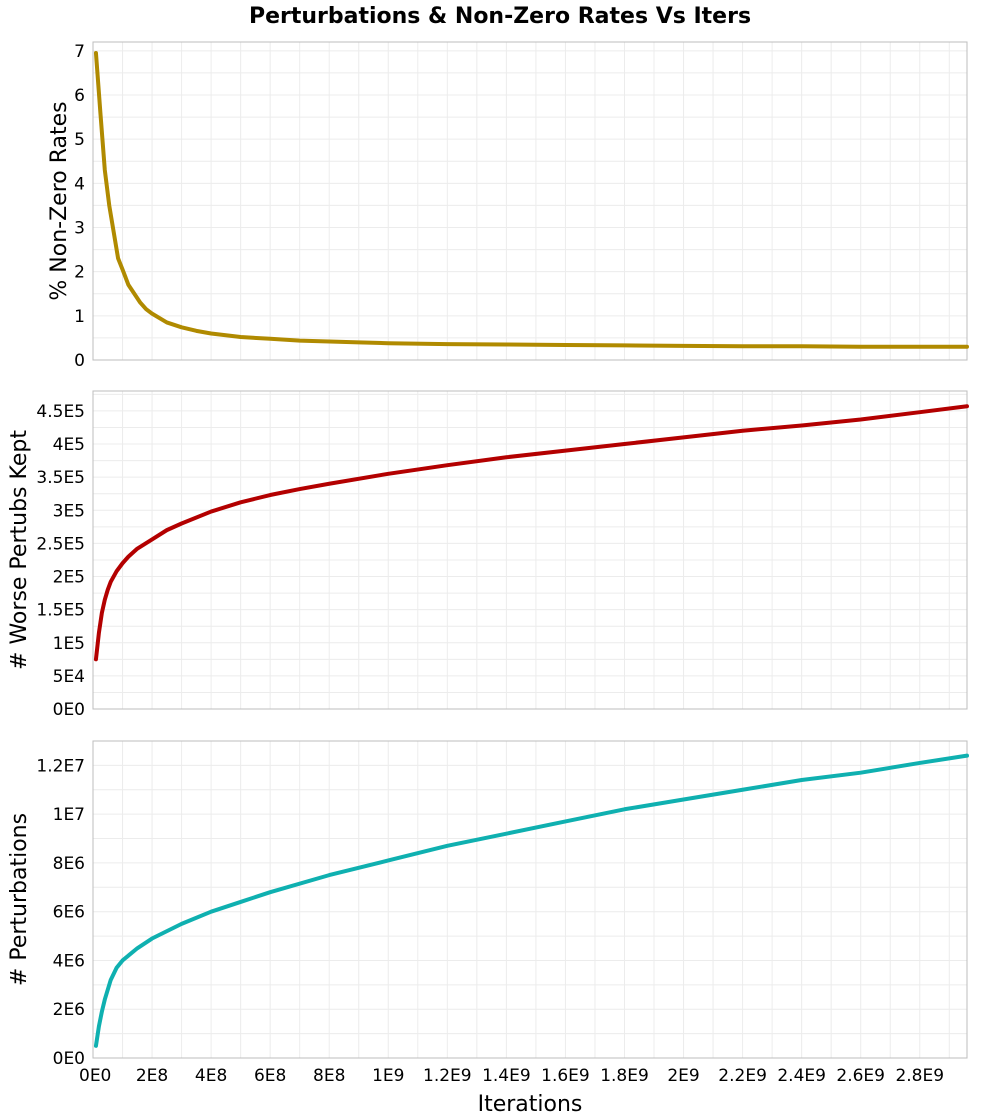  What do you see at coordinates (60, 478) in the screenshot?
I see `y-tick-label: 3.5E5` at bounding box center [60, 478].